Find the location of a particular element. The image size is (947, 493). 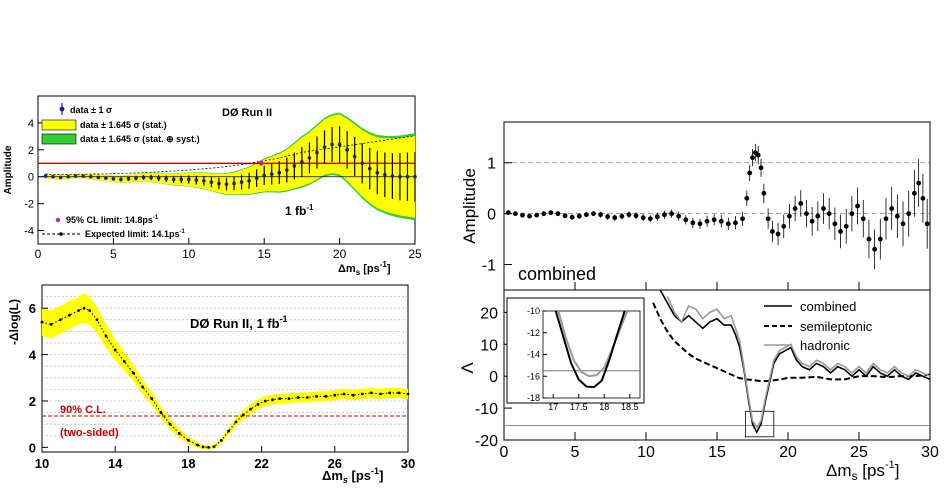

y-tick-label: -4 is located at coordinates (29, 232).